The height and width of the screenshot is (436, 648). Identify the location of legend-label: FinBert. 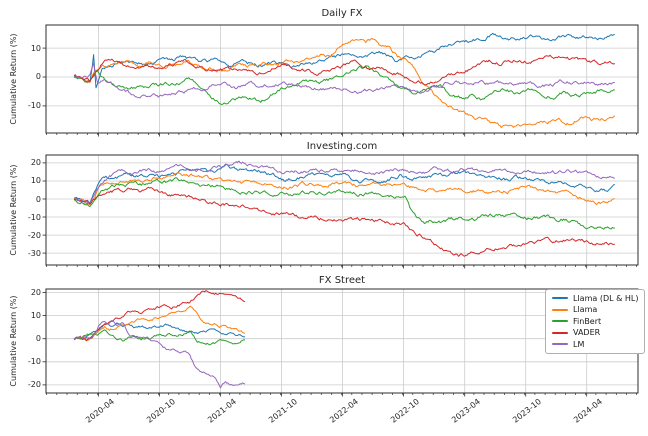
(587, 321).